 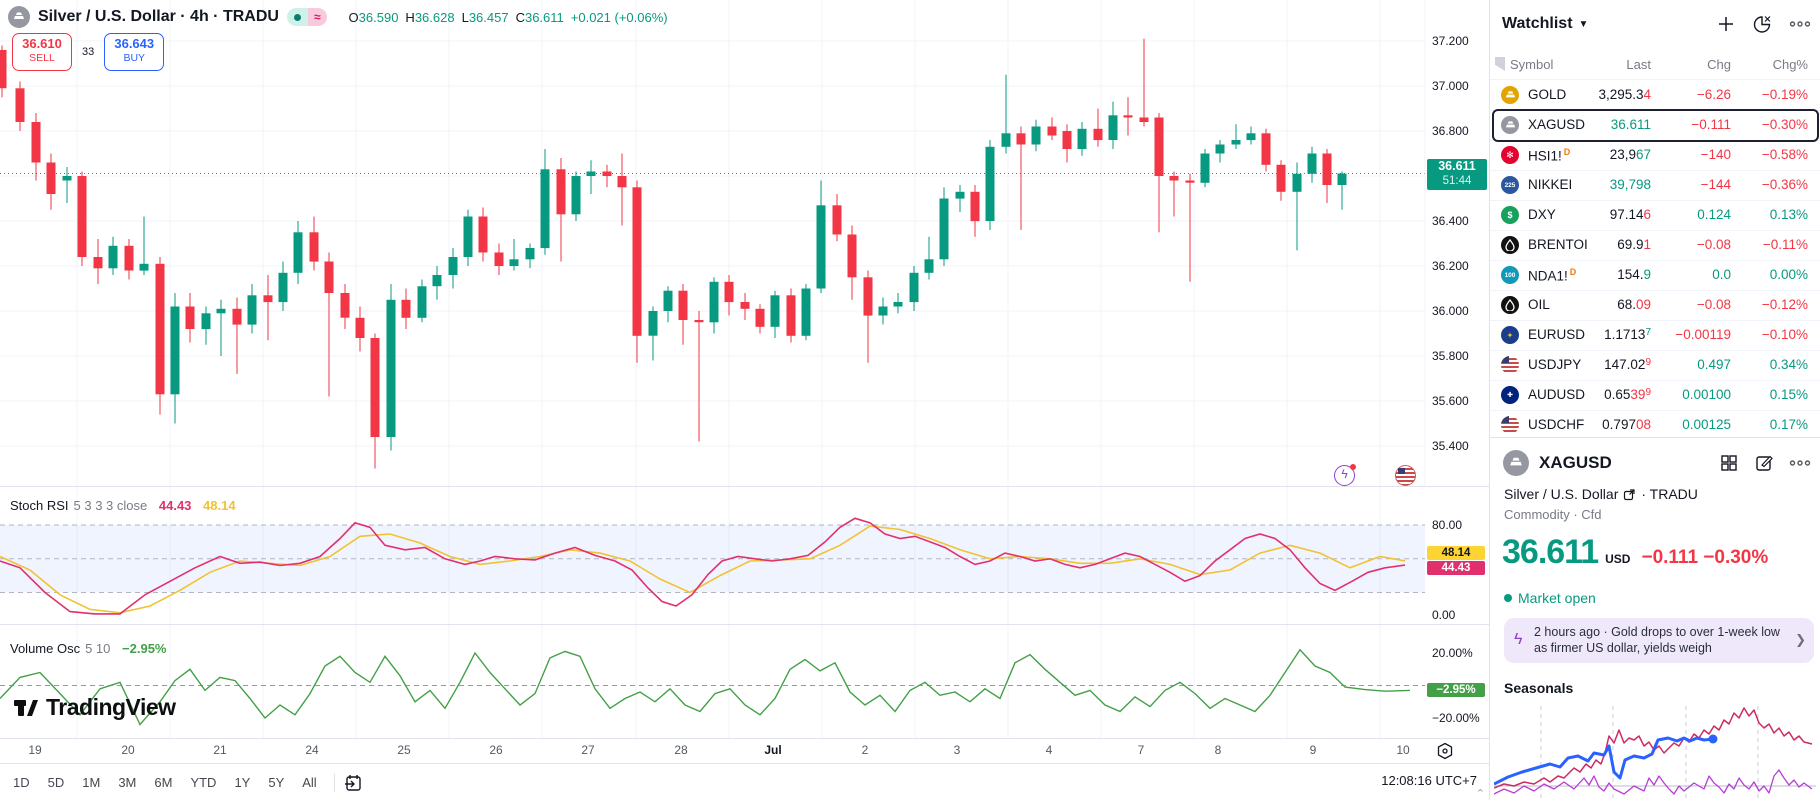 I want to click on time-tick: 21, so click(x=220, y=750).